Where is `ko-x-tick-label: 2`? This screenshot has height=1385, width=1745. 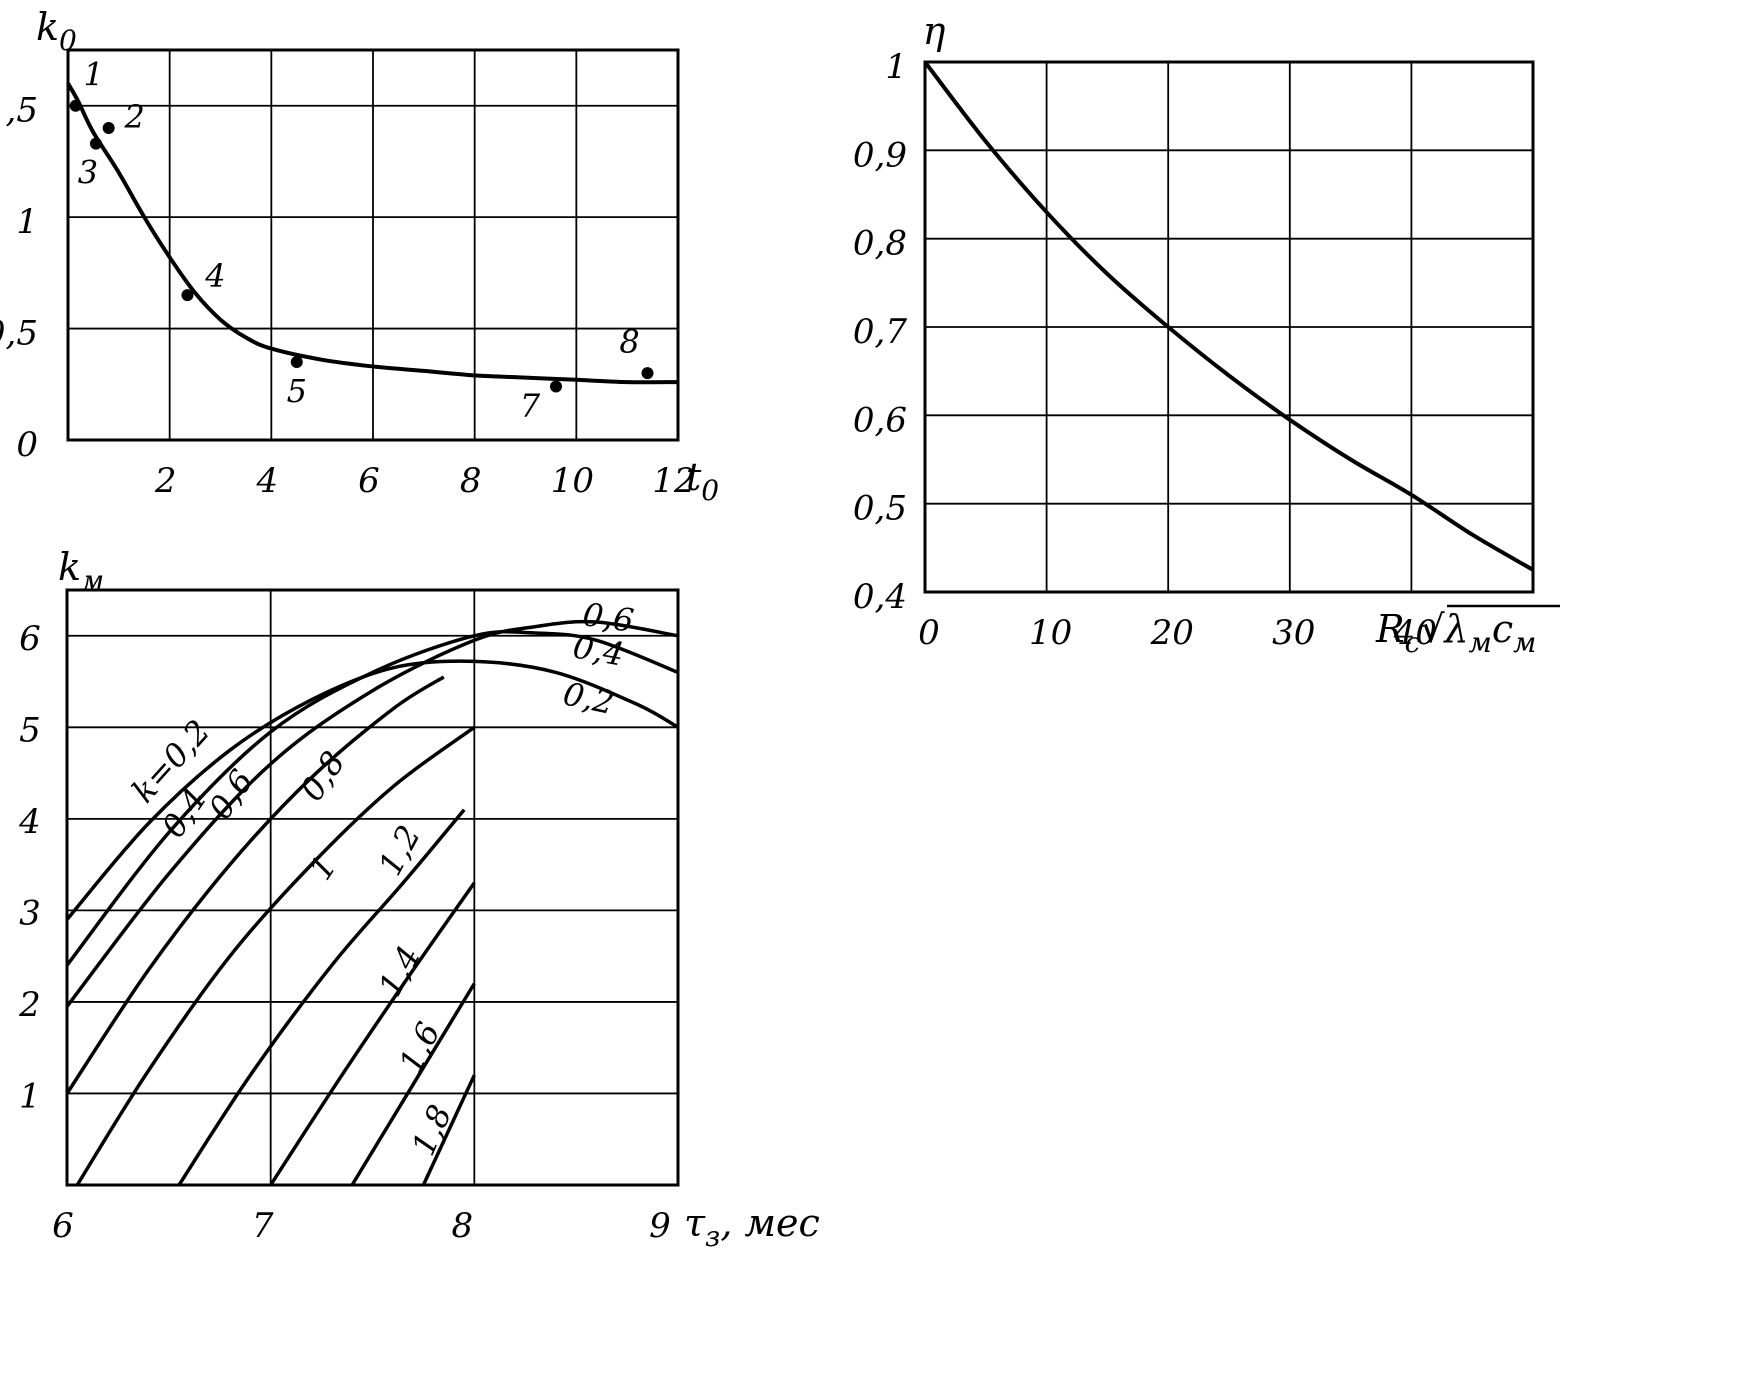 ko-x-tick-label: 2 is located at coordinates (165, 481).